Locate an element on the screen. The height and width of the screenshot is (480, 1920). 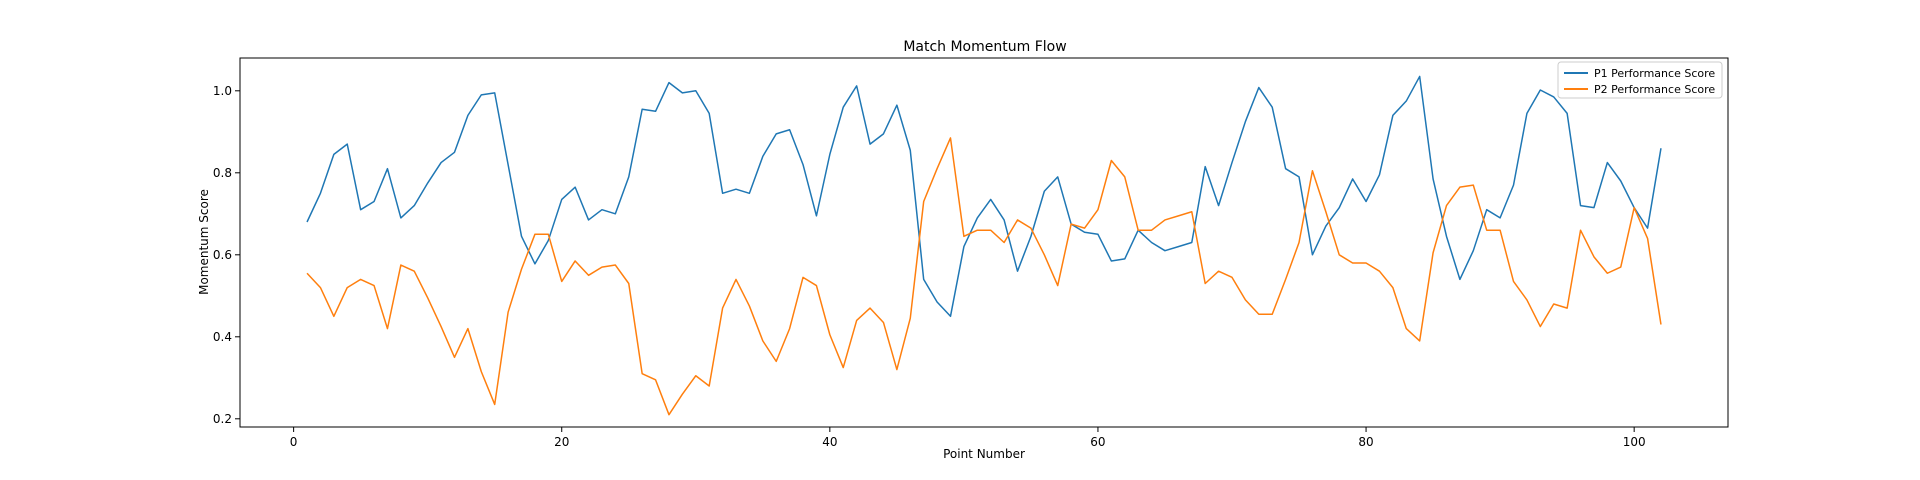
y-tick-label: 0.2 is located at coordinates (222, 419).